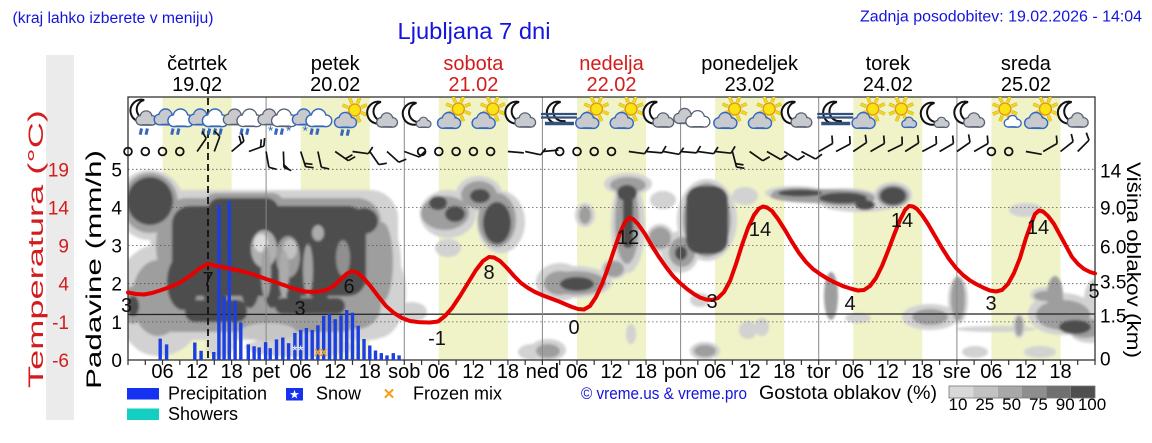 Image resolution: width=1152 pixels, height=443 pixels. Describe the element at coordinates (611, 85) in the screenshot. I see `svg-text: 22.02` at that location.